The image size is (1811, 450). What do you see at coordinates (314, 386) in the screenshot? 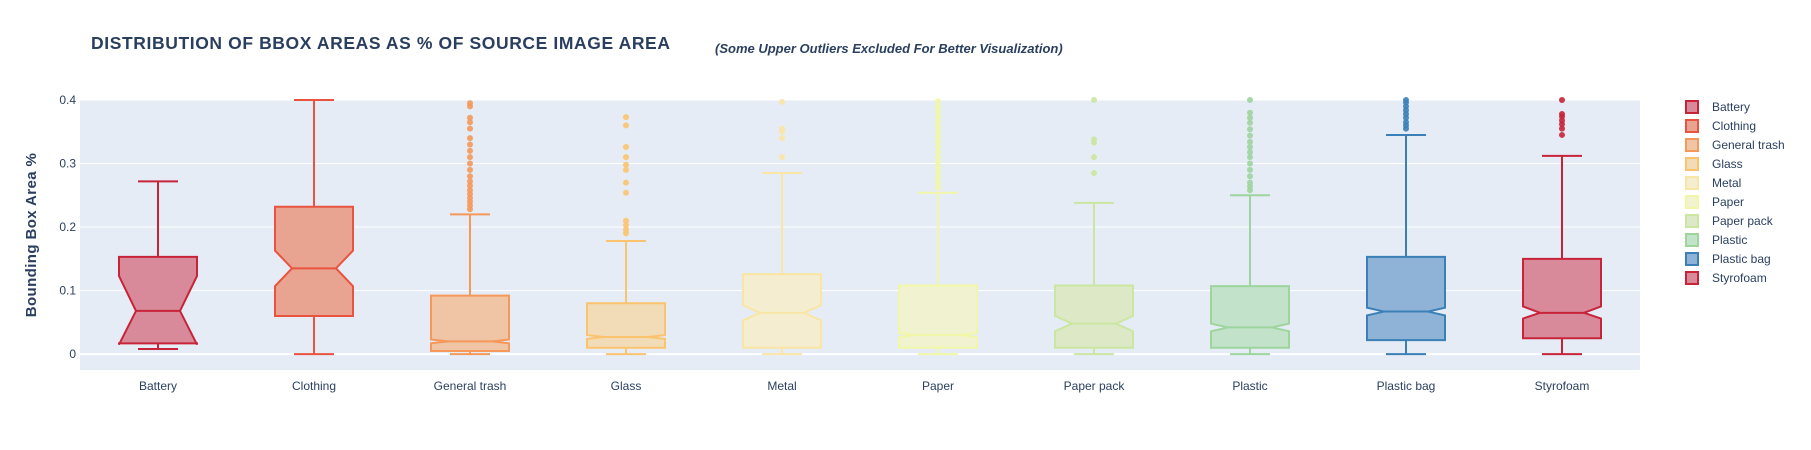
I see `x-tick-label: Clothing` at bounding box center [314, 386].